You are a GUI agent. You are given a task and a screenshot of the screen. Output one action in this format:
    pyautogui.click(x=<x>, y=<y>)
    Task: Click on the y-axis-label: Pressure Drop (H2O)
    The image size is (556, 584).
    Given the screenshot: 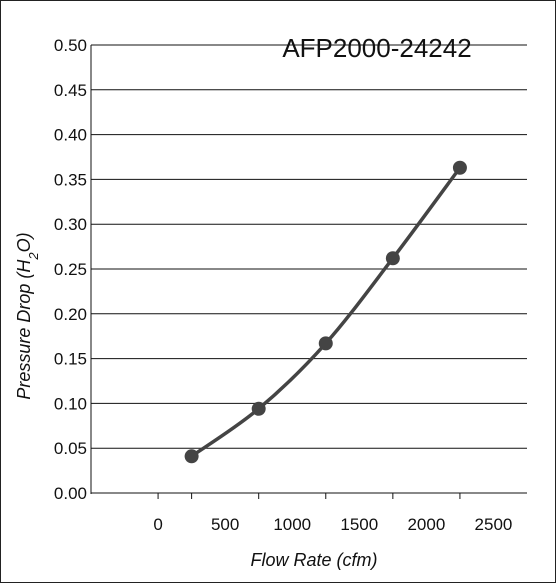 What is the action you would take?
    pyautogui.click(x=27, y=315)
    